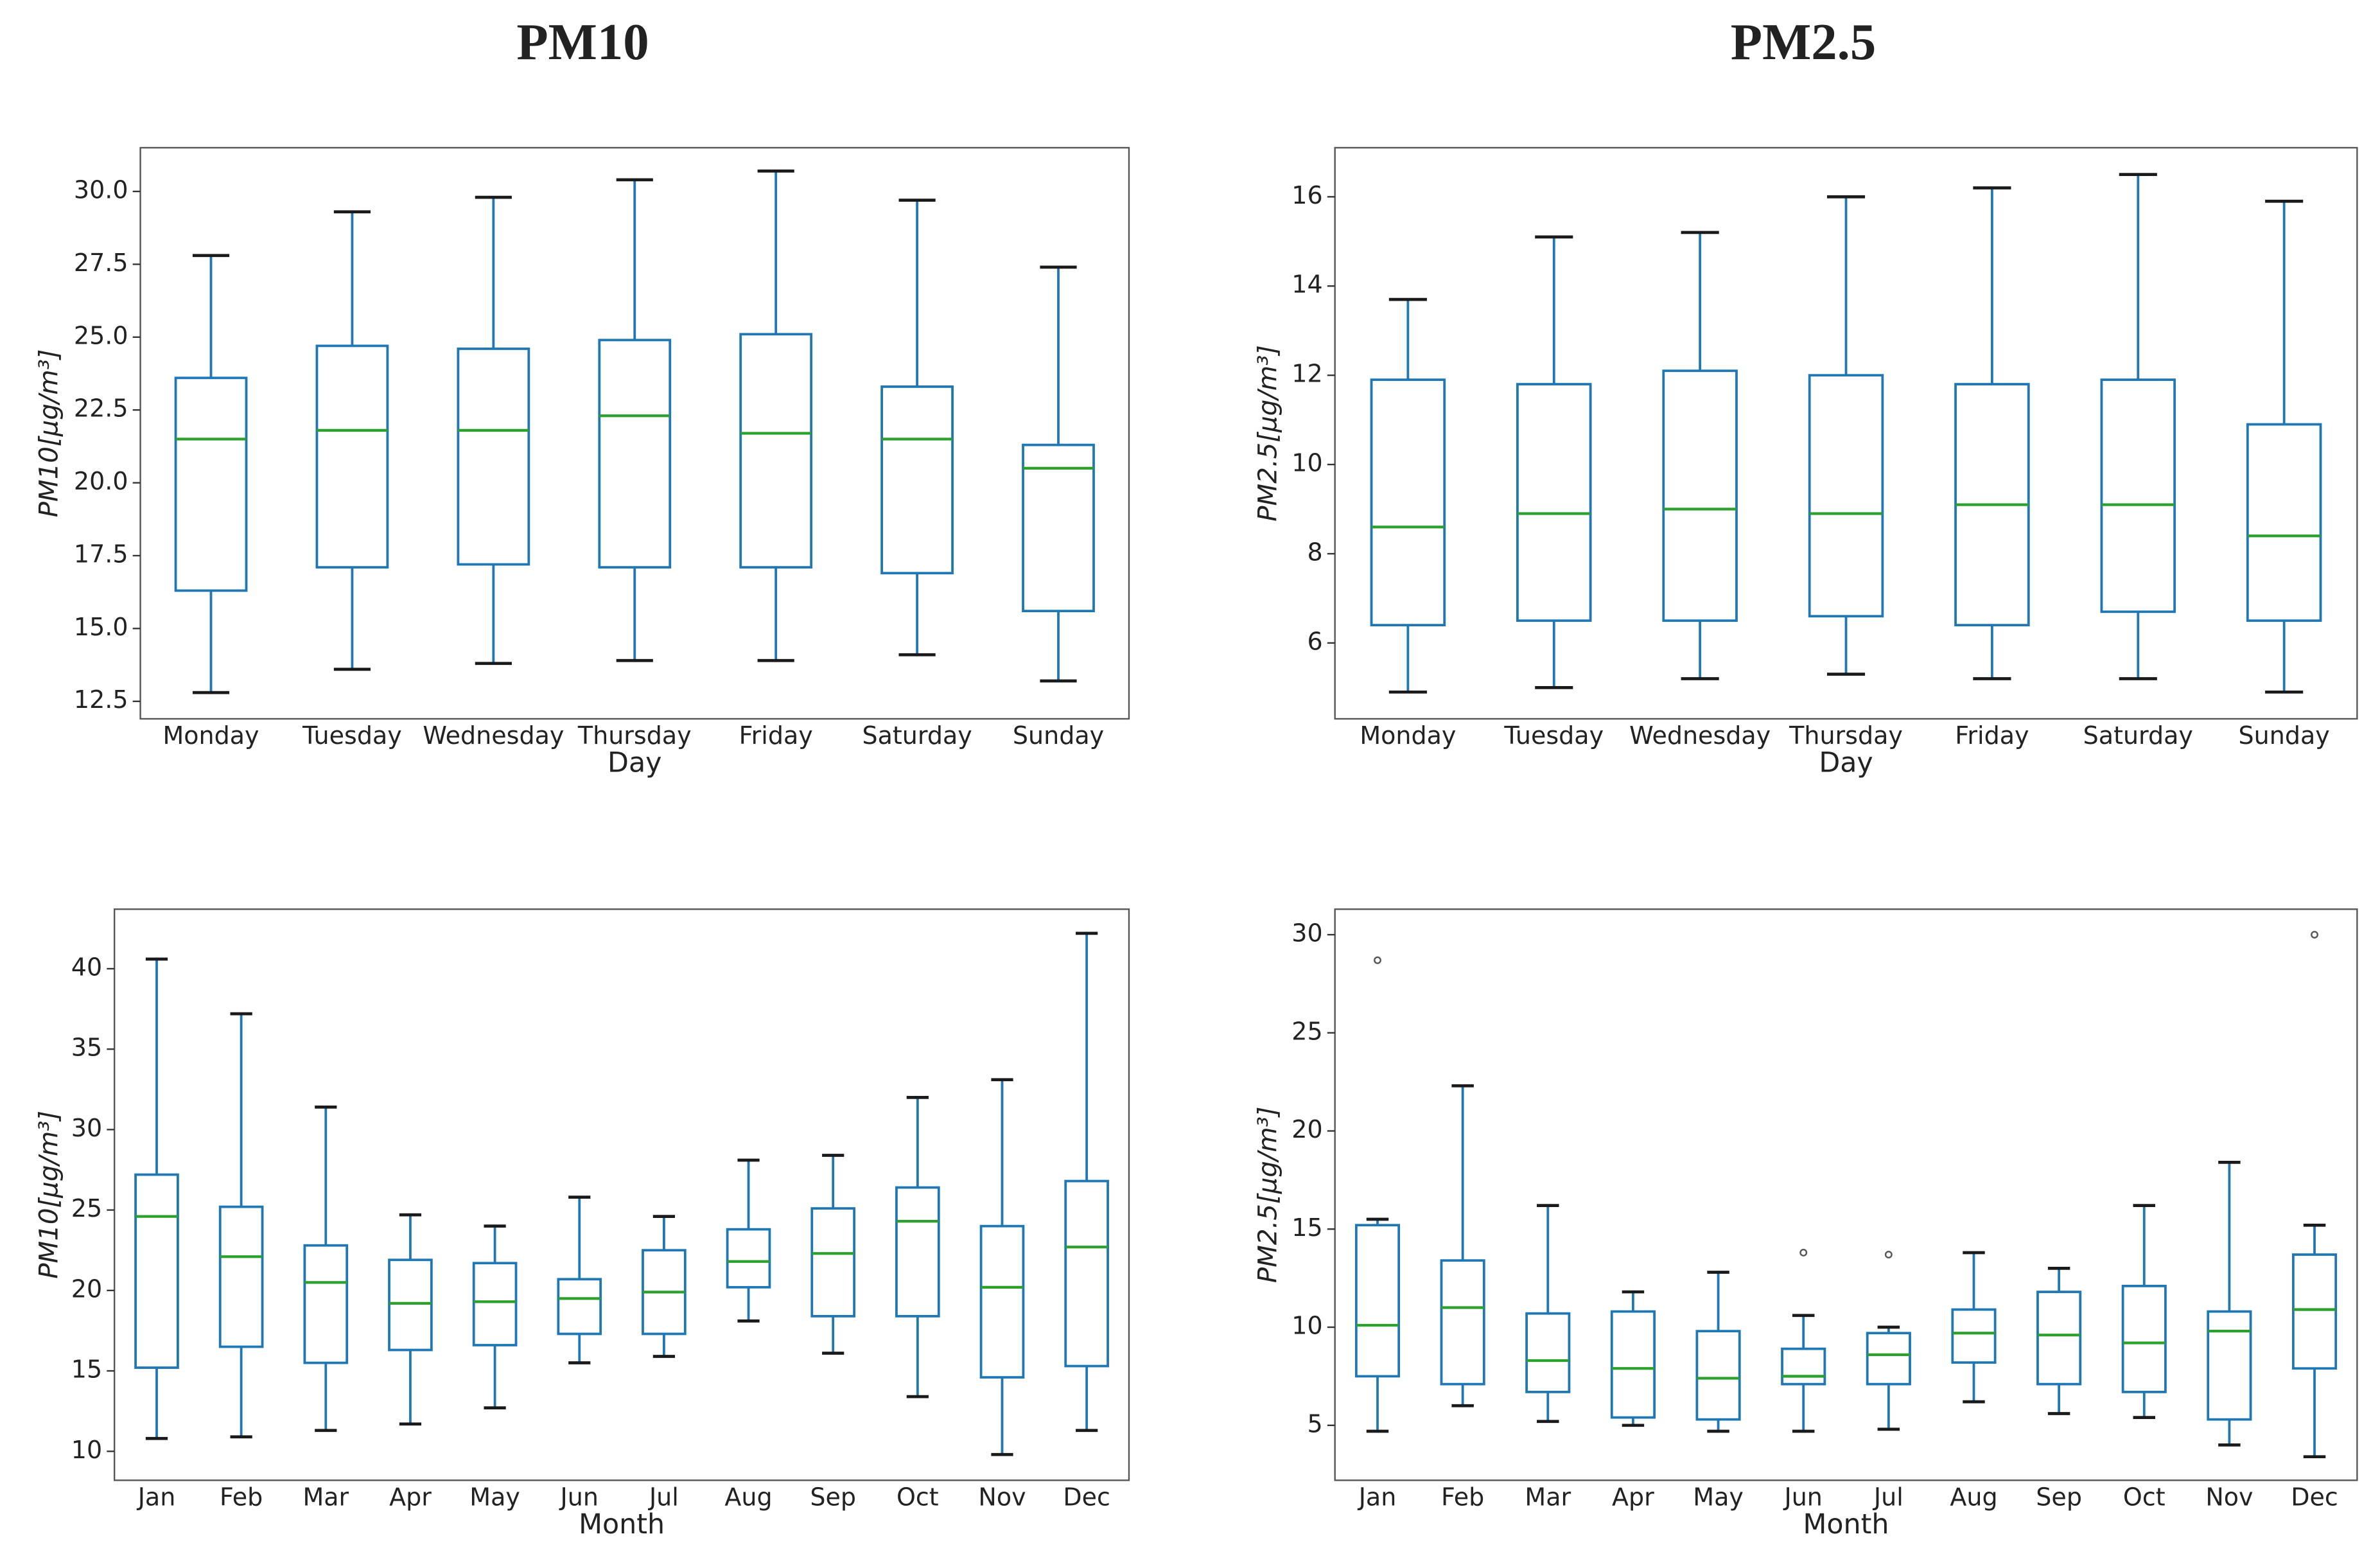  Describe the element at coordinates (87, 1048) in the screenshot. I see `y-tick-label: 35` at that location.